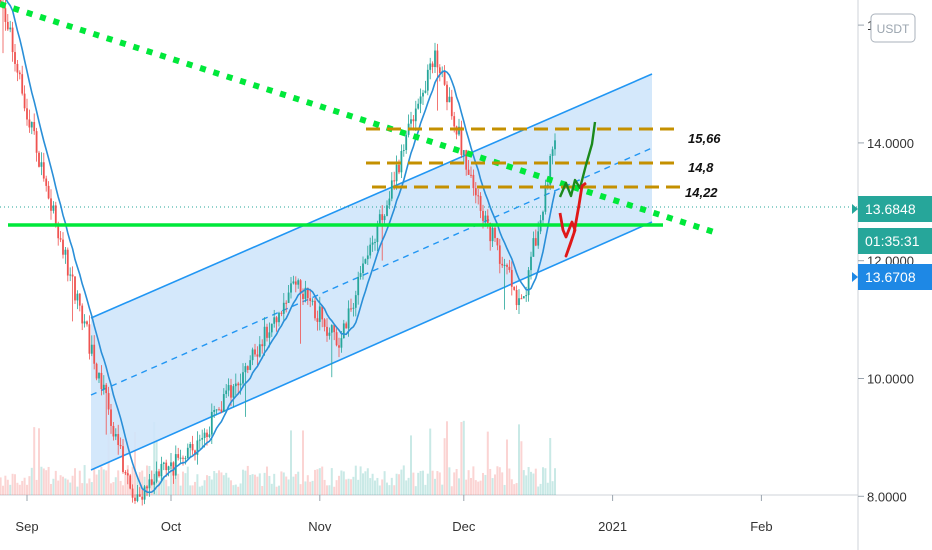 The width and height of the screenshot is (932, 550). I want to click on currency-button: USDT, so click(893, 28).